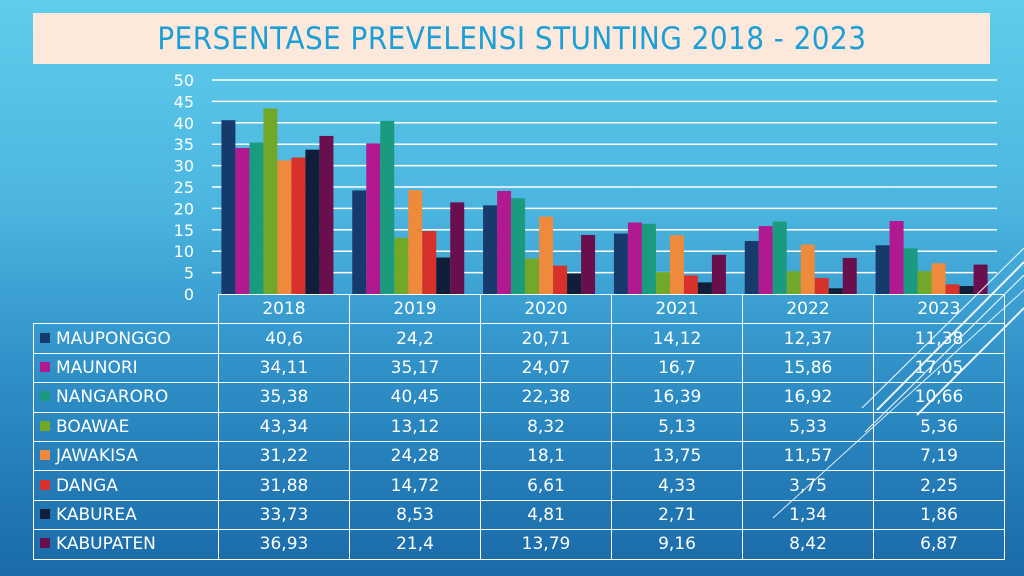  Describe the element at coordinates (779, 257) in the screenshot. I see `bar-nangaroro-2022` at that location.